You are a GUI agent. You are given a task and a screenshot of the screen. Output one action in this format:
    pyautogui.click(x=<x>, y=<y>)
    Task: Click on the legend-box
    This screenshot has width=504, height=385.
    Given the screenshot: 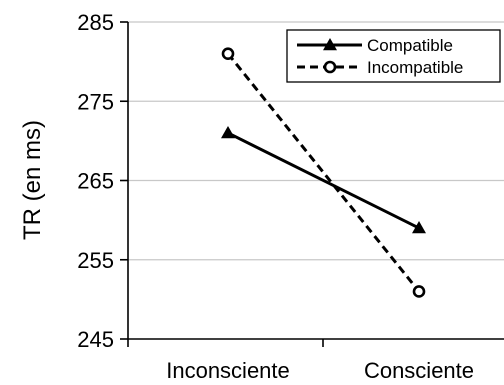 What is the action you would take?
    pyautogui.click(x=393, y=56)
    